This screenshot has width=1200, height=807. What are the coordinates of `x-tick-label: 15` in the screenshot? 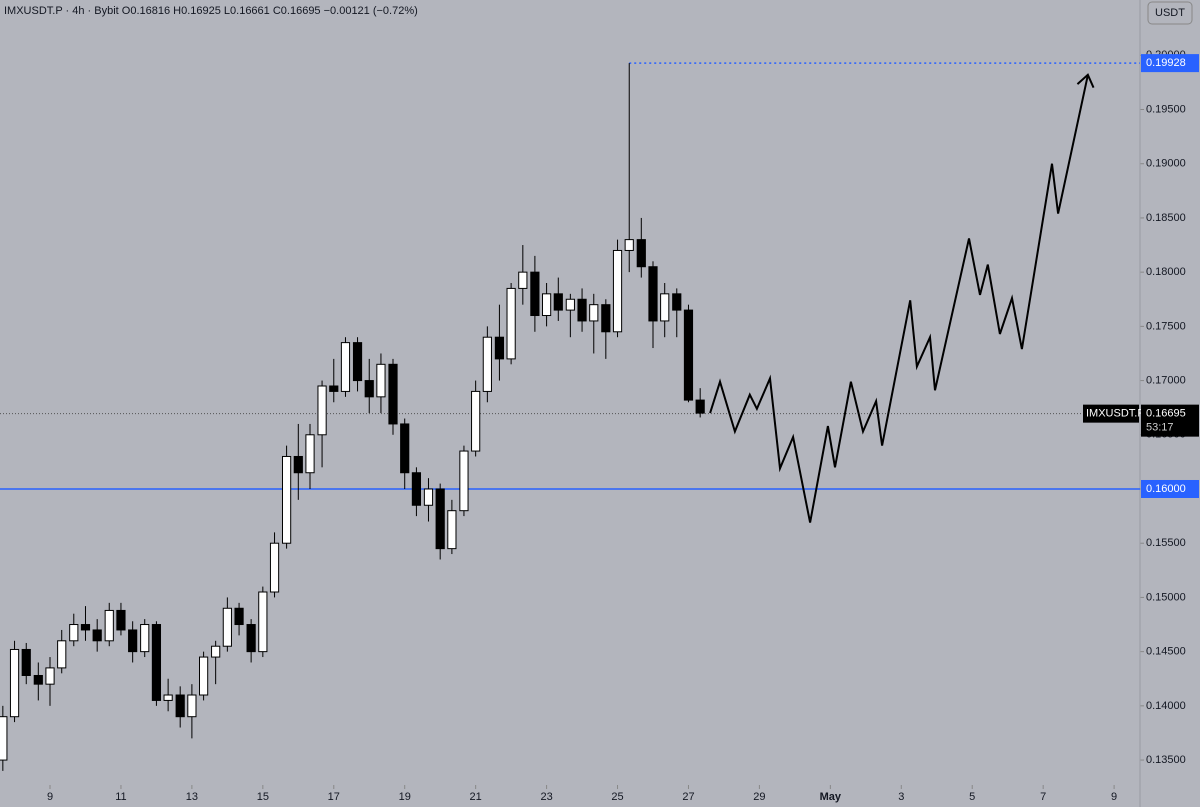 It's located at (263, 797).